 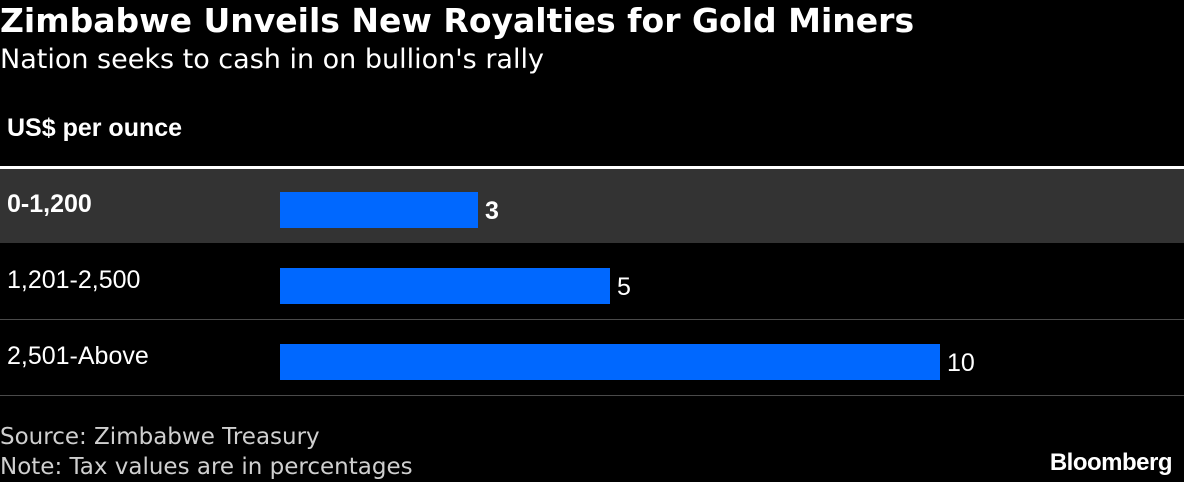 I want to click on category-label: 0-1,200, so click(x=49, y=204).